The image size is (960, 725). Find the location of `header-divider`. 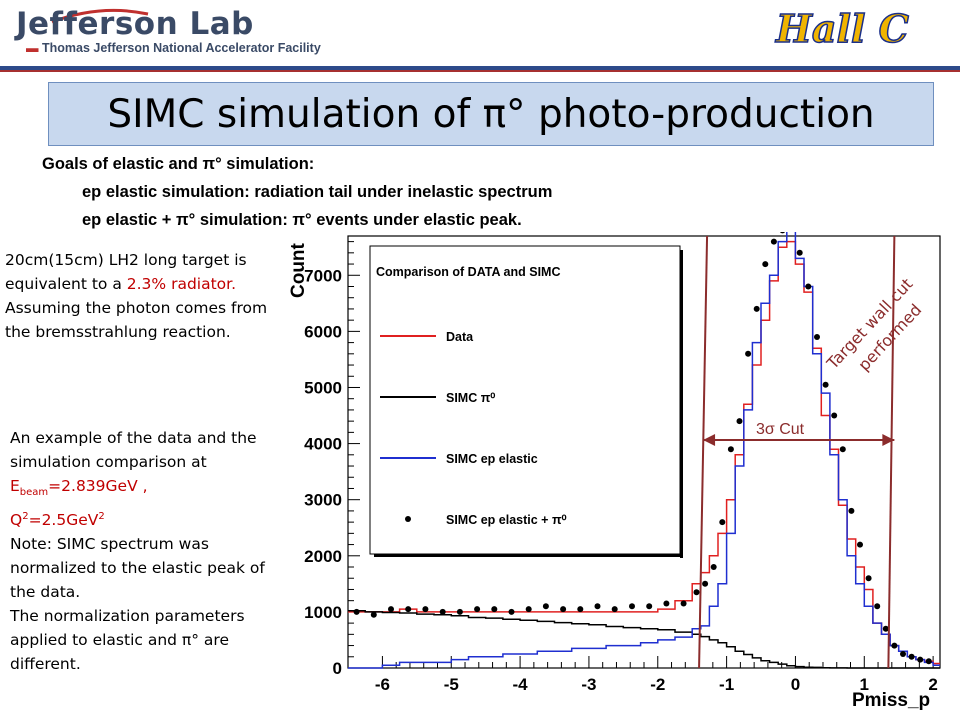

header-divider is located at coordinates (480, 68).